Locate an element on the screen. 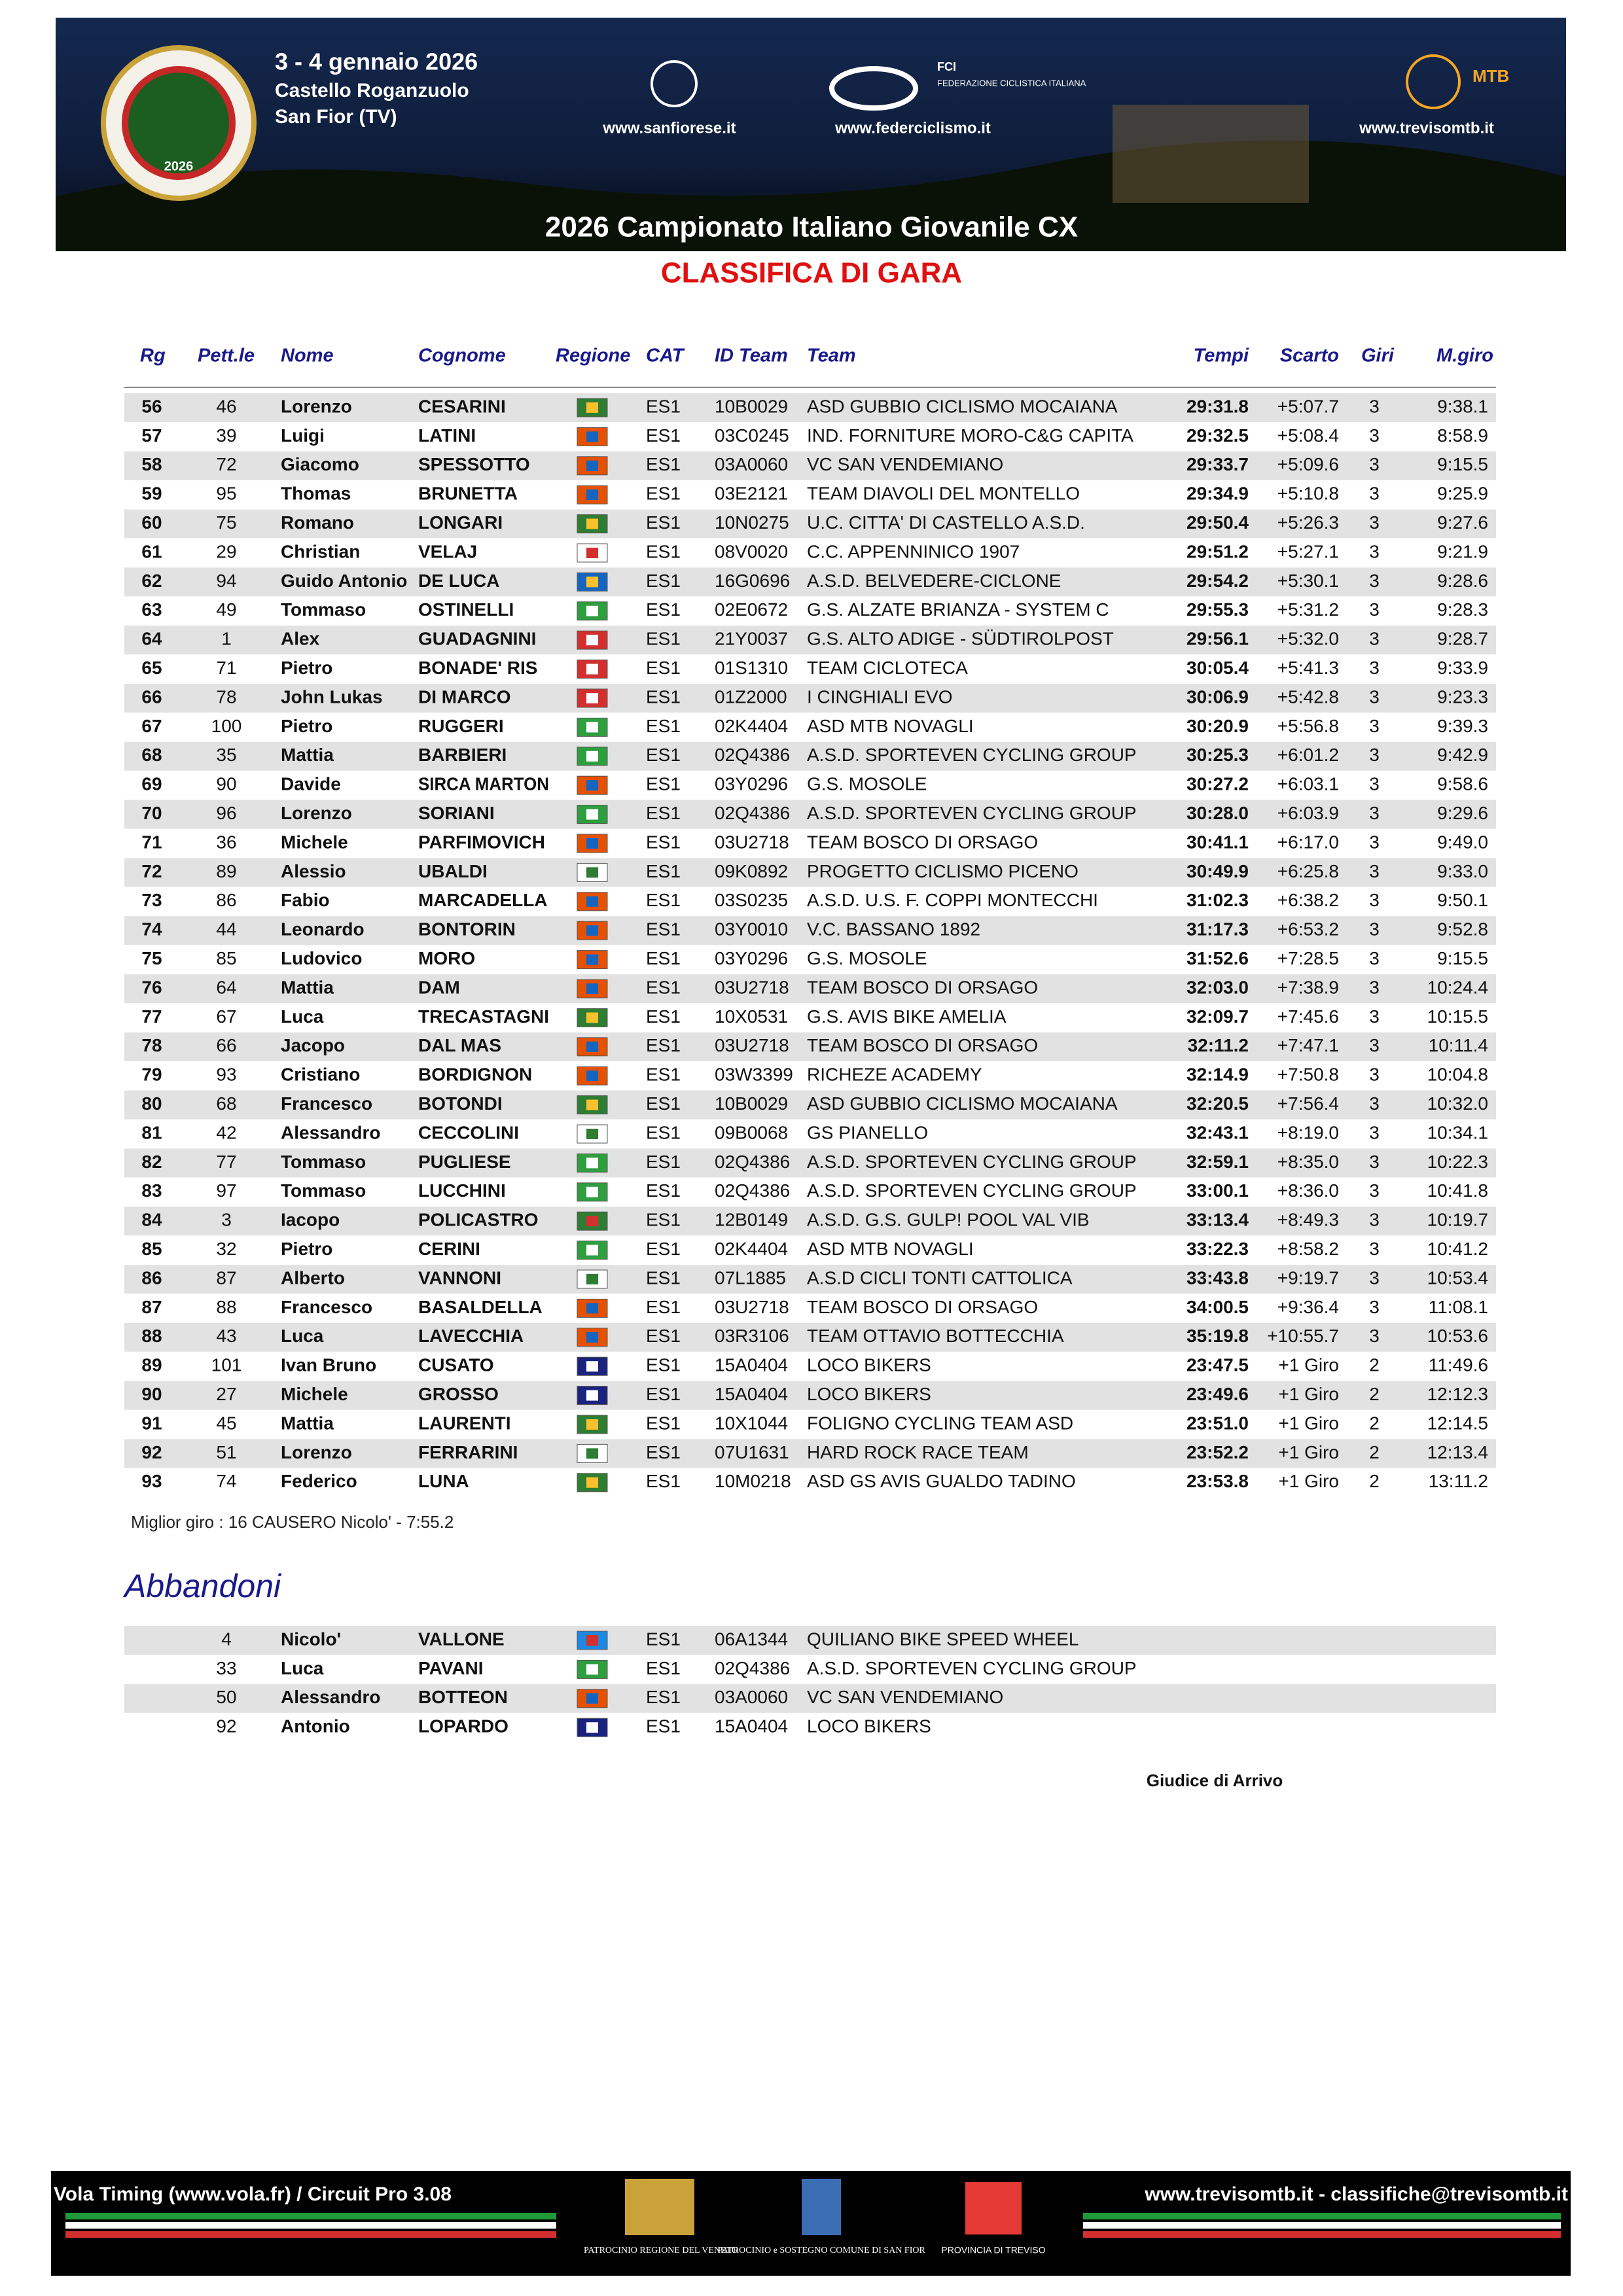 The image size is (1623, 2296). cell: 33:22.3 is located at coordinates (1217, 1249).